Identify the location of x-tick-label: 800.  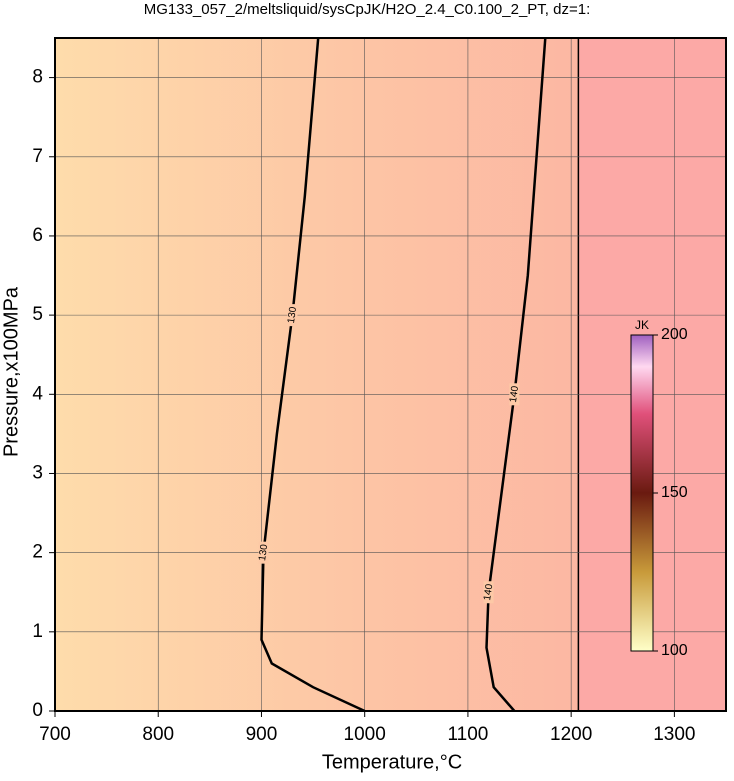
(158, 734).